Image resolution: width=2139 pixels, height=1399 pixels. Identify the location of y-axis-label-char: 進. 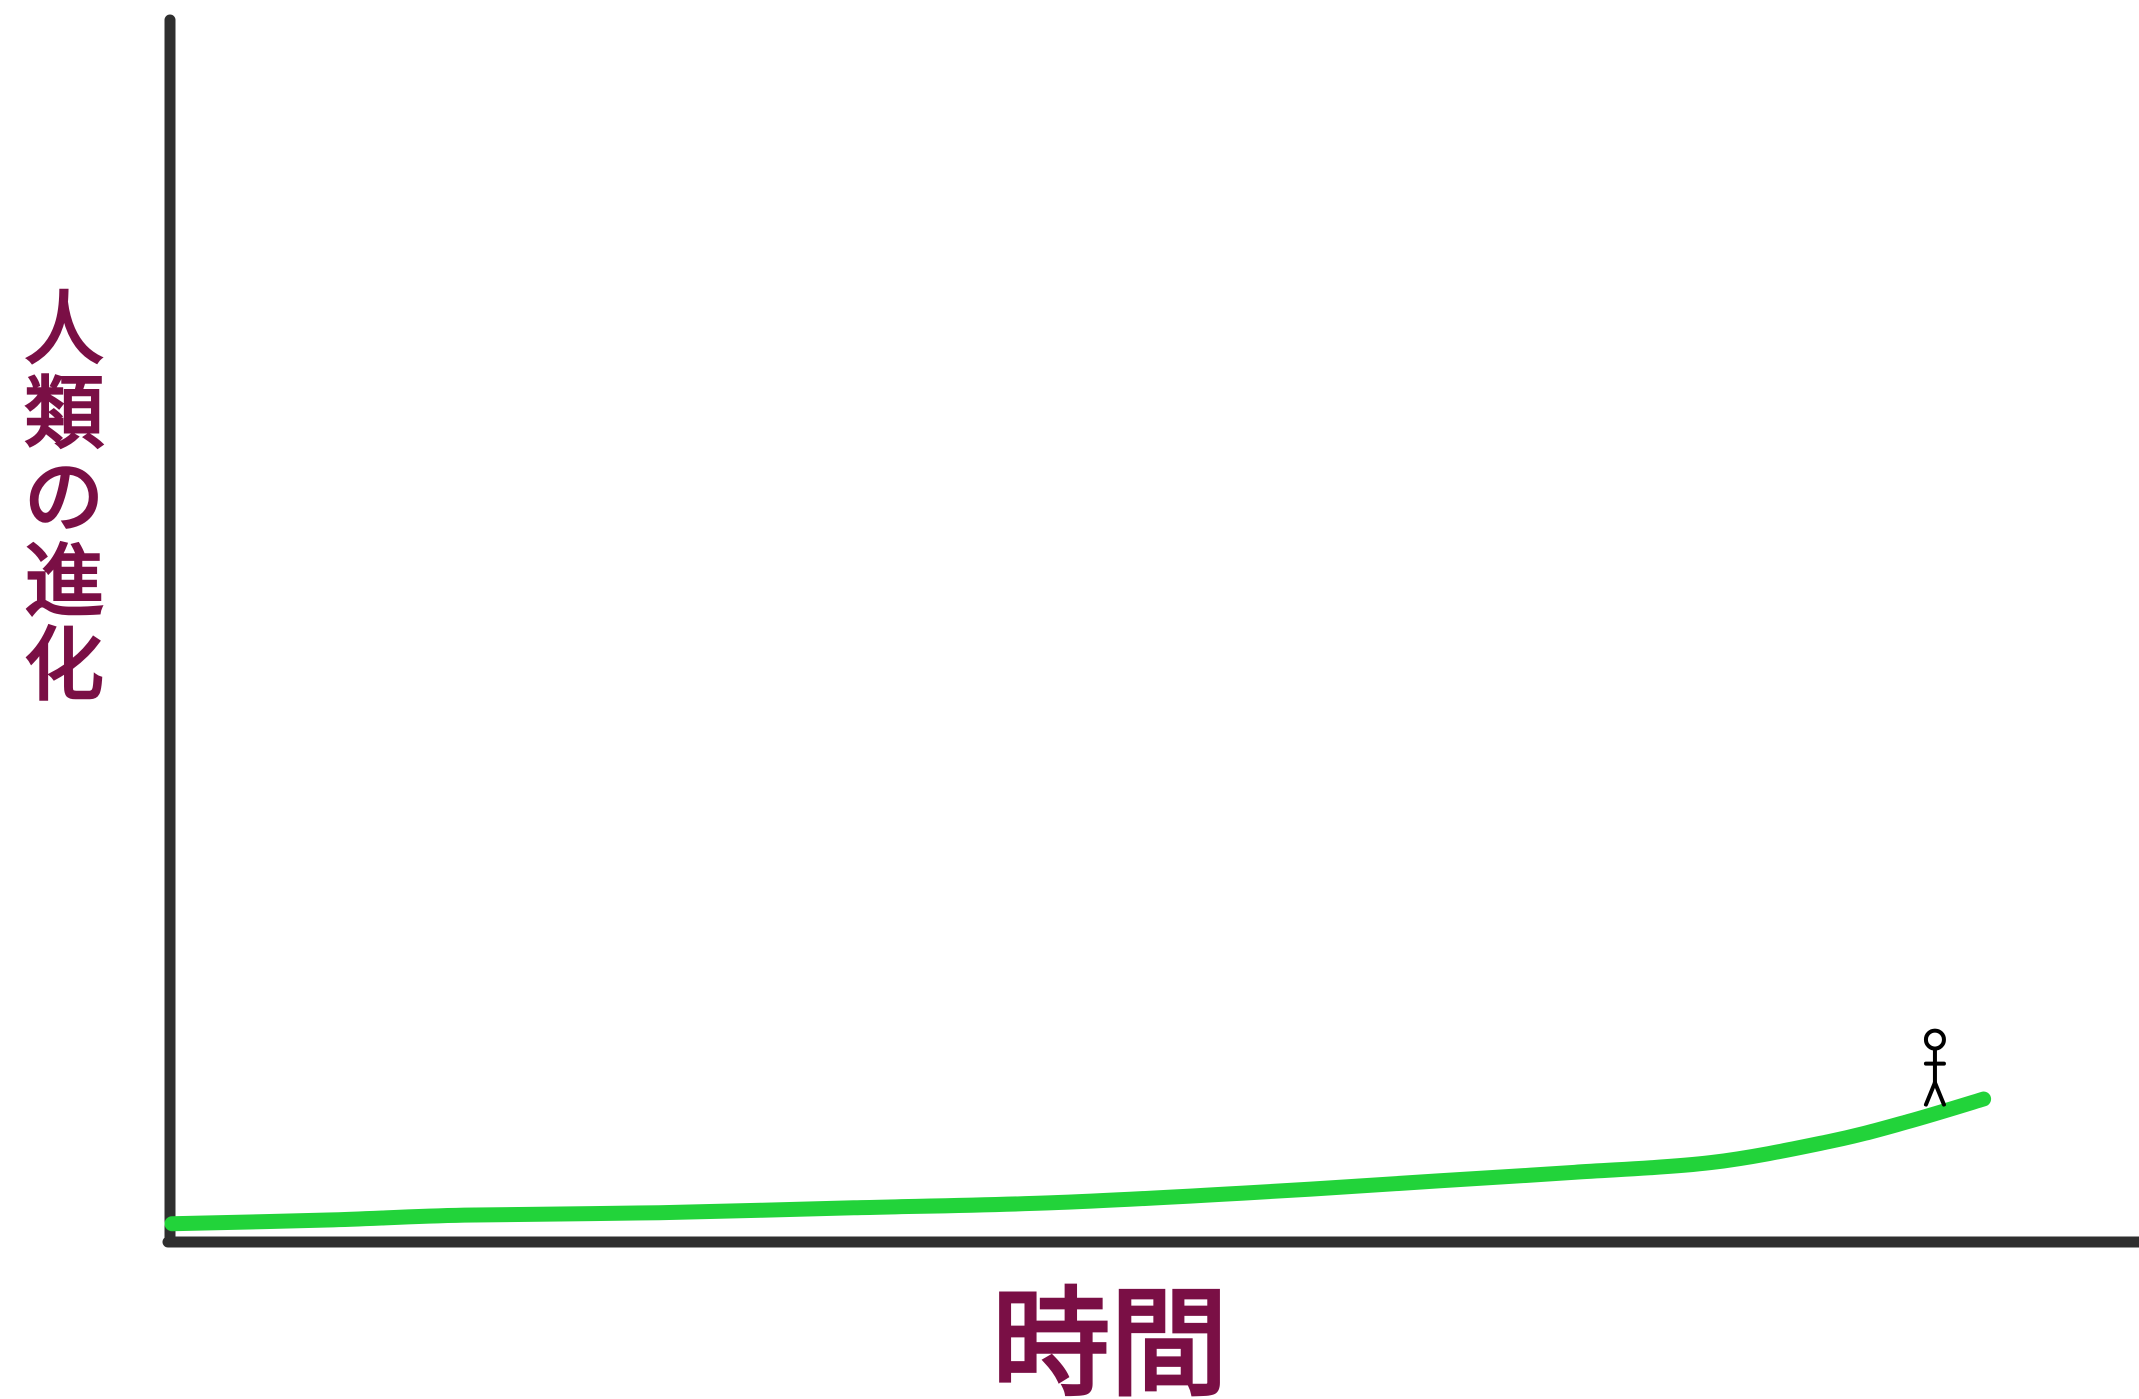
(64, 581).